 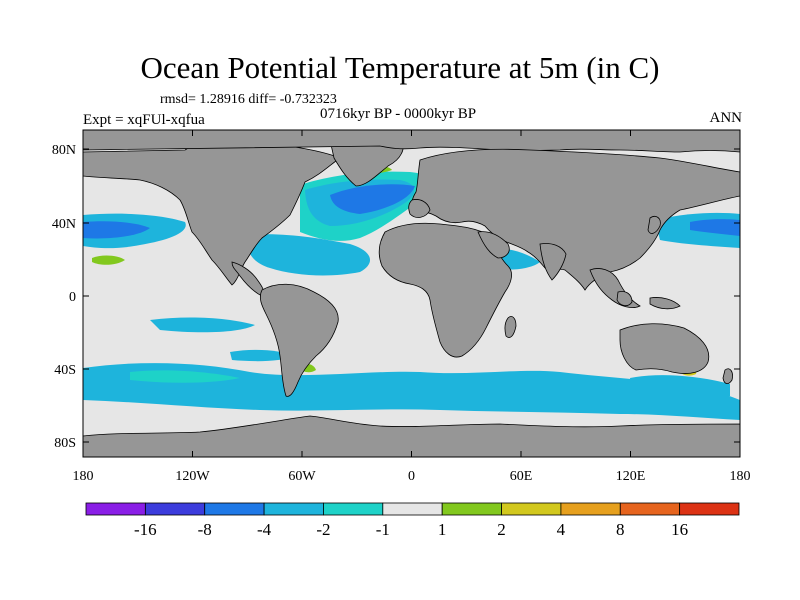 What do you see at coordinates (72, 297) in the screenshot?
I see `lat-tick-label: 0` at bounding box center [72, 297].